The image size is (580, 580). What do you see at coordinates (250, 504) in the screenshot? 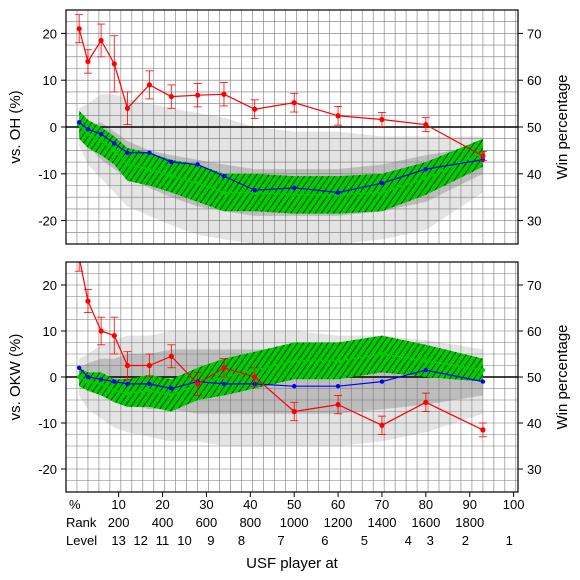
I see `percent-tick-label: 40` at bounding box center [250, 504].